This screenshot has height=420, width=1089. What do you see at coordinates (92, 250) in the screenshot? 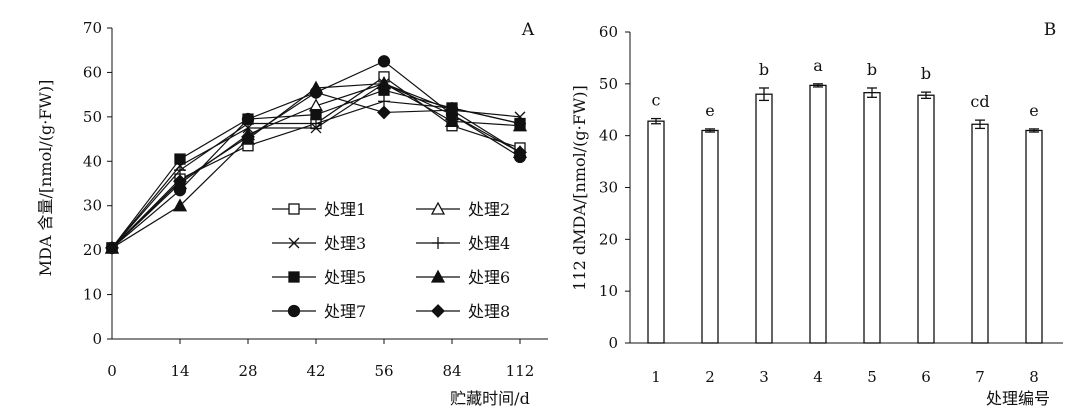
I see `panel-a-y-tick-label: 20` at bounding box center [92, 250].